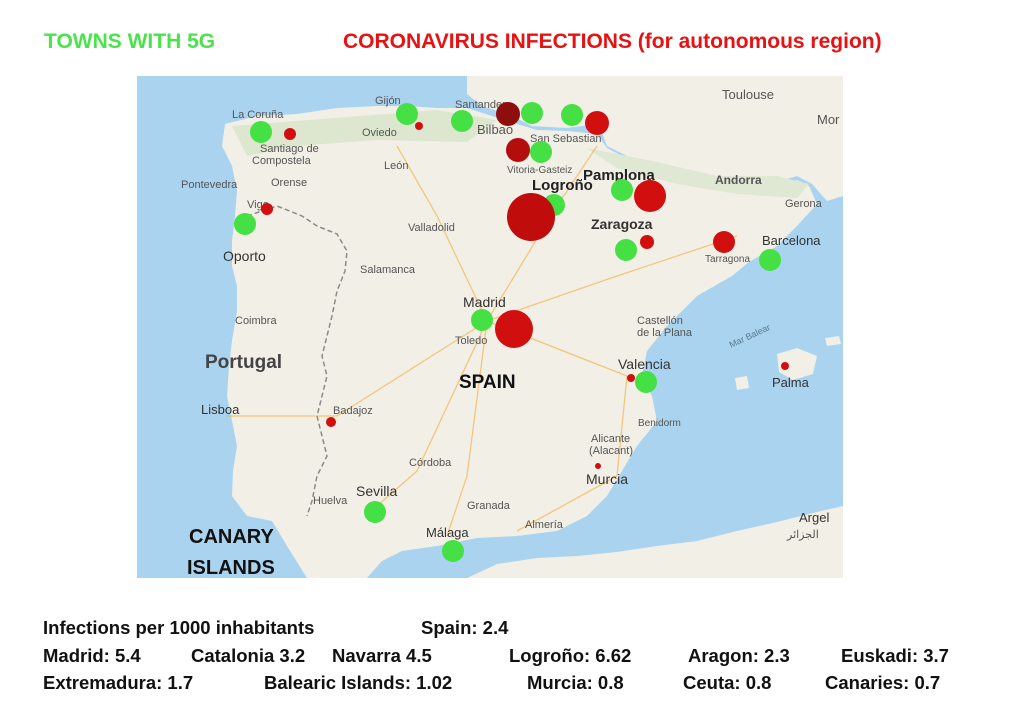  Describe the element at coordinates (622, 190) in the screenshot. I see `green-marker-pamplona` at that location.